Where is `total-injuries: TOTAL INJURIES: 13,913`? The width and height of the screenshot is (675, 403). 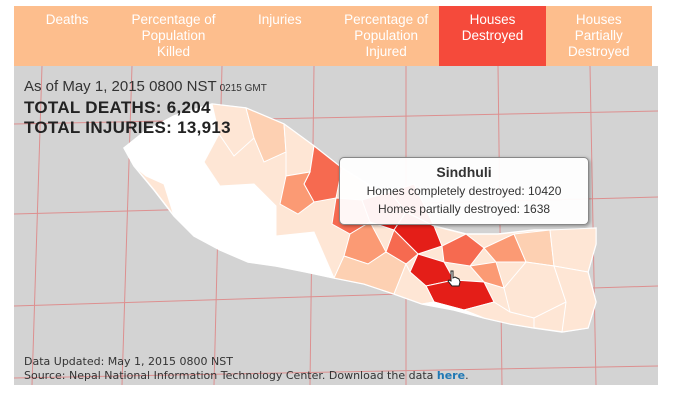
total-injuries: TOTAL INJURIES: 13,913 is located at coordinates (127, 127).